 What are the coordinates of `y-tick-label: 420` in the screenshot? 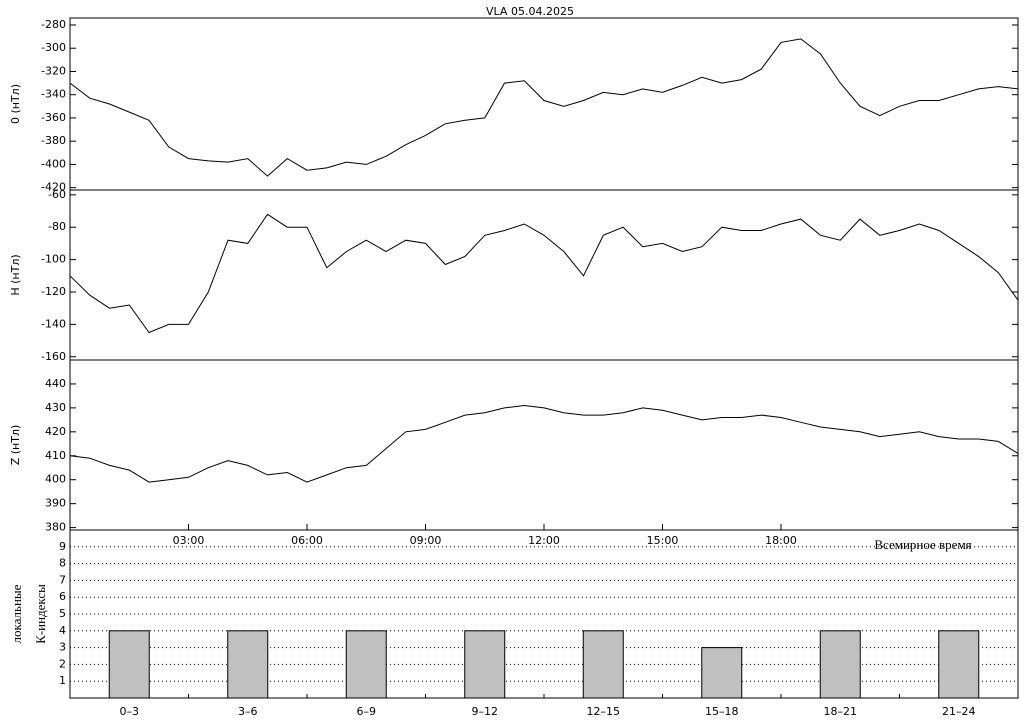 It's located at (55, 431).